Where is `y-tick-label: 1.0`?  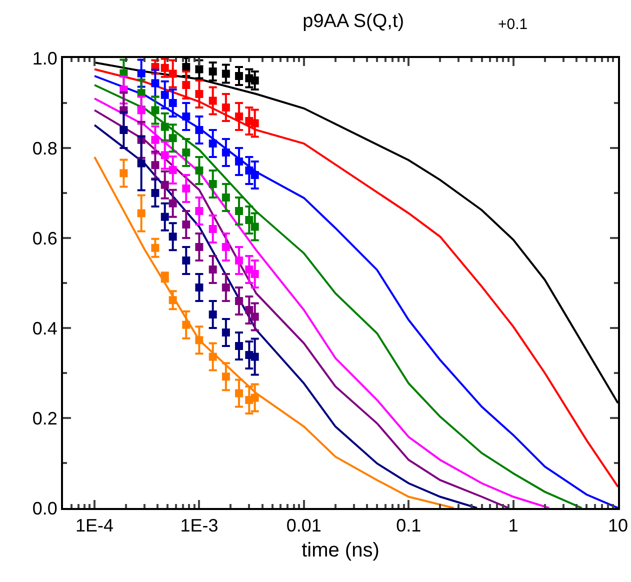 y-tick-label: 1.0 is located at coordinates (45, 58).